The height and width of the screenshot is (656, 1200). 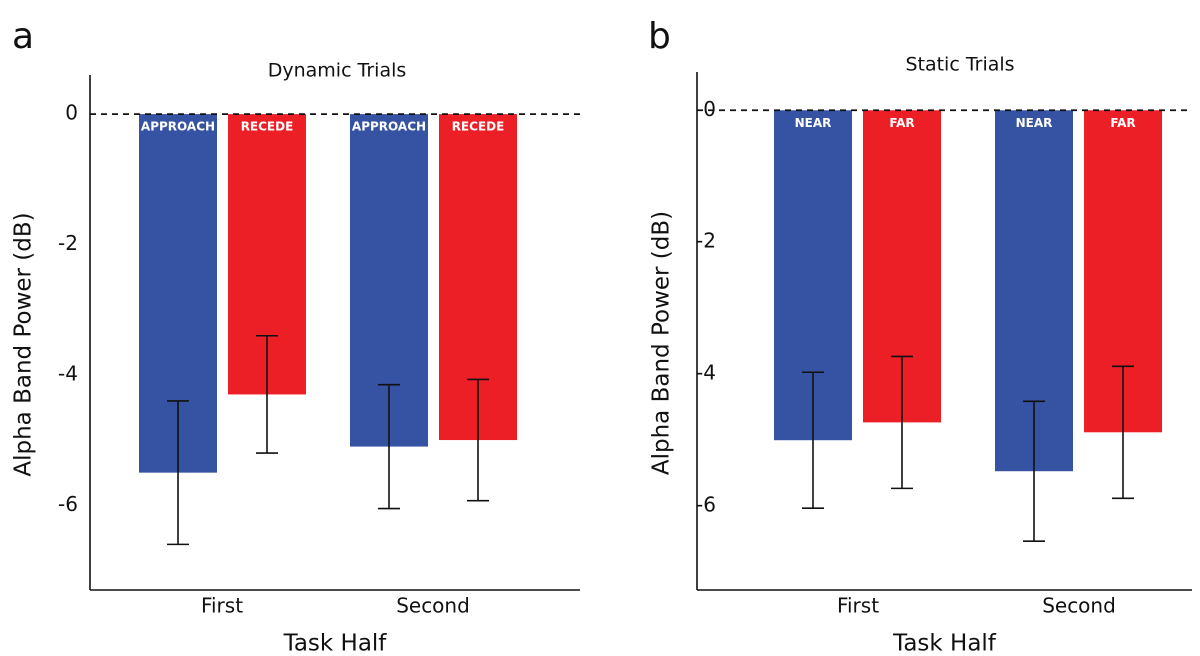 What do you see at coordinates (23, 36) in the screenshot?
I see `panel-label: a` at bounding box center [23, 36].